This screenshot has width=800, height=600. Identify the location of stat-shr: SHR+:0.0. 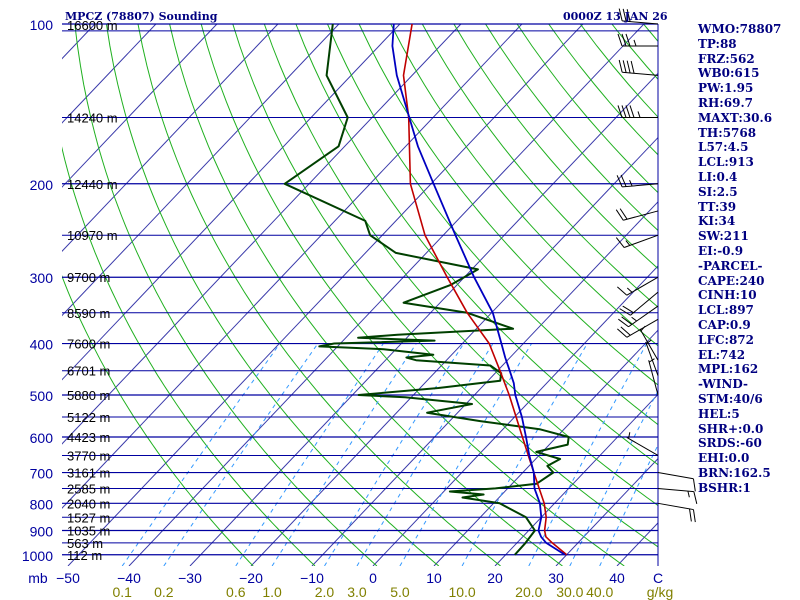
(731, 428).